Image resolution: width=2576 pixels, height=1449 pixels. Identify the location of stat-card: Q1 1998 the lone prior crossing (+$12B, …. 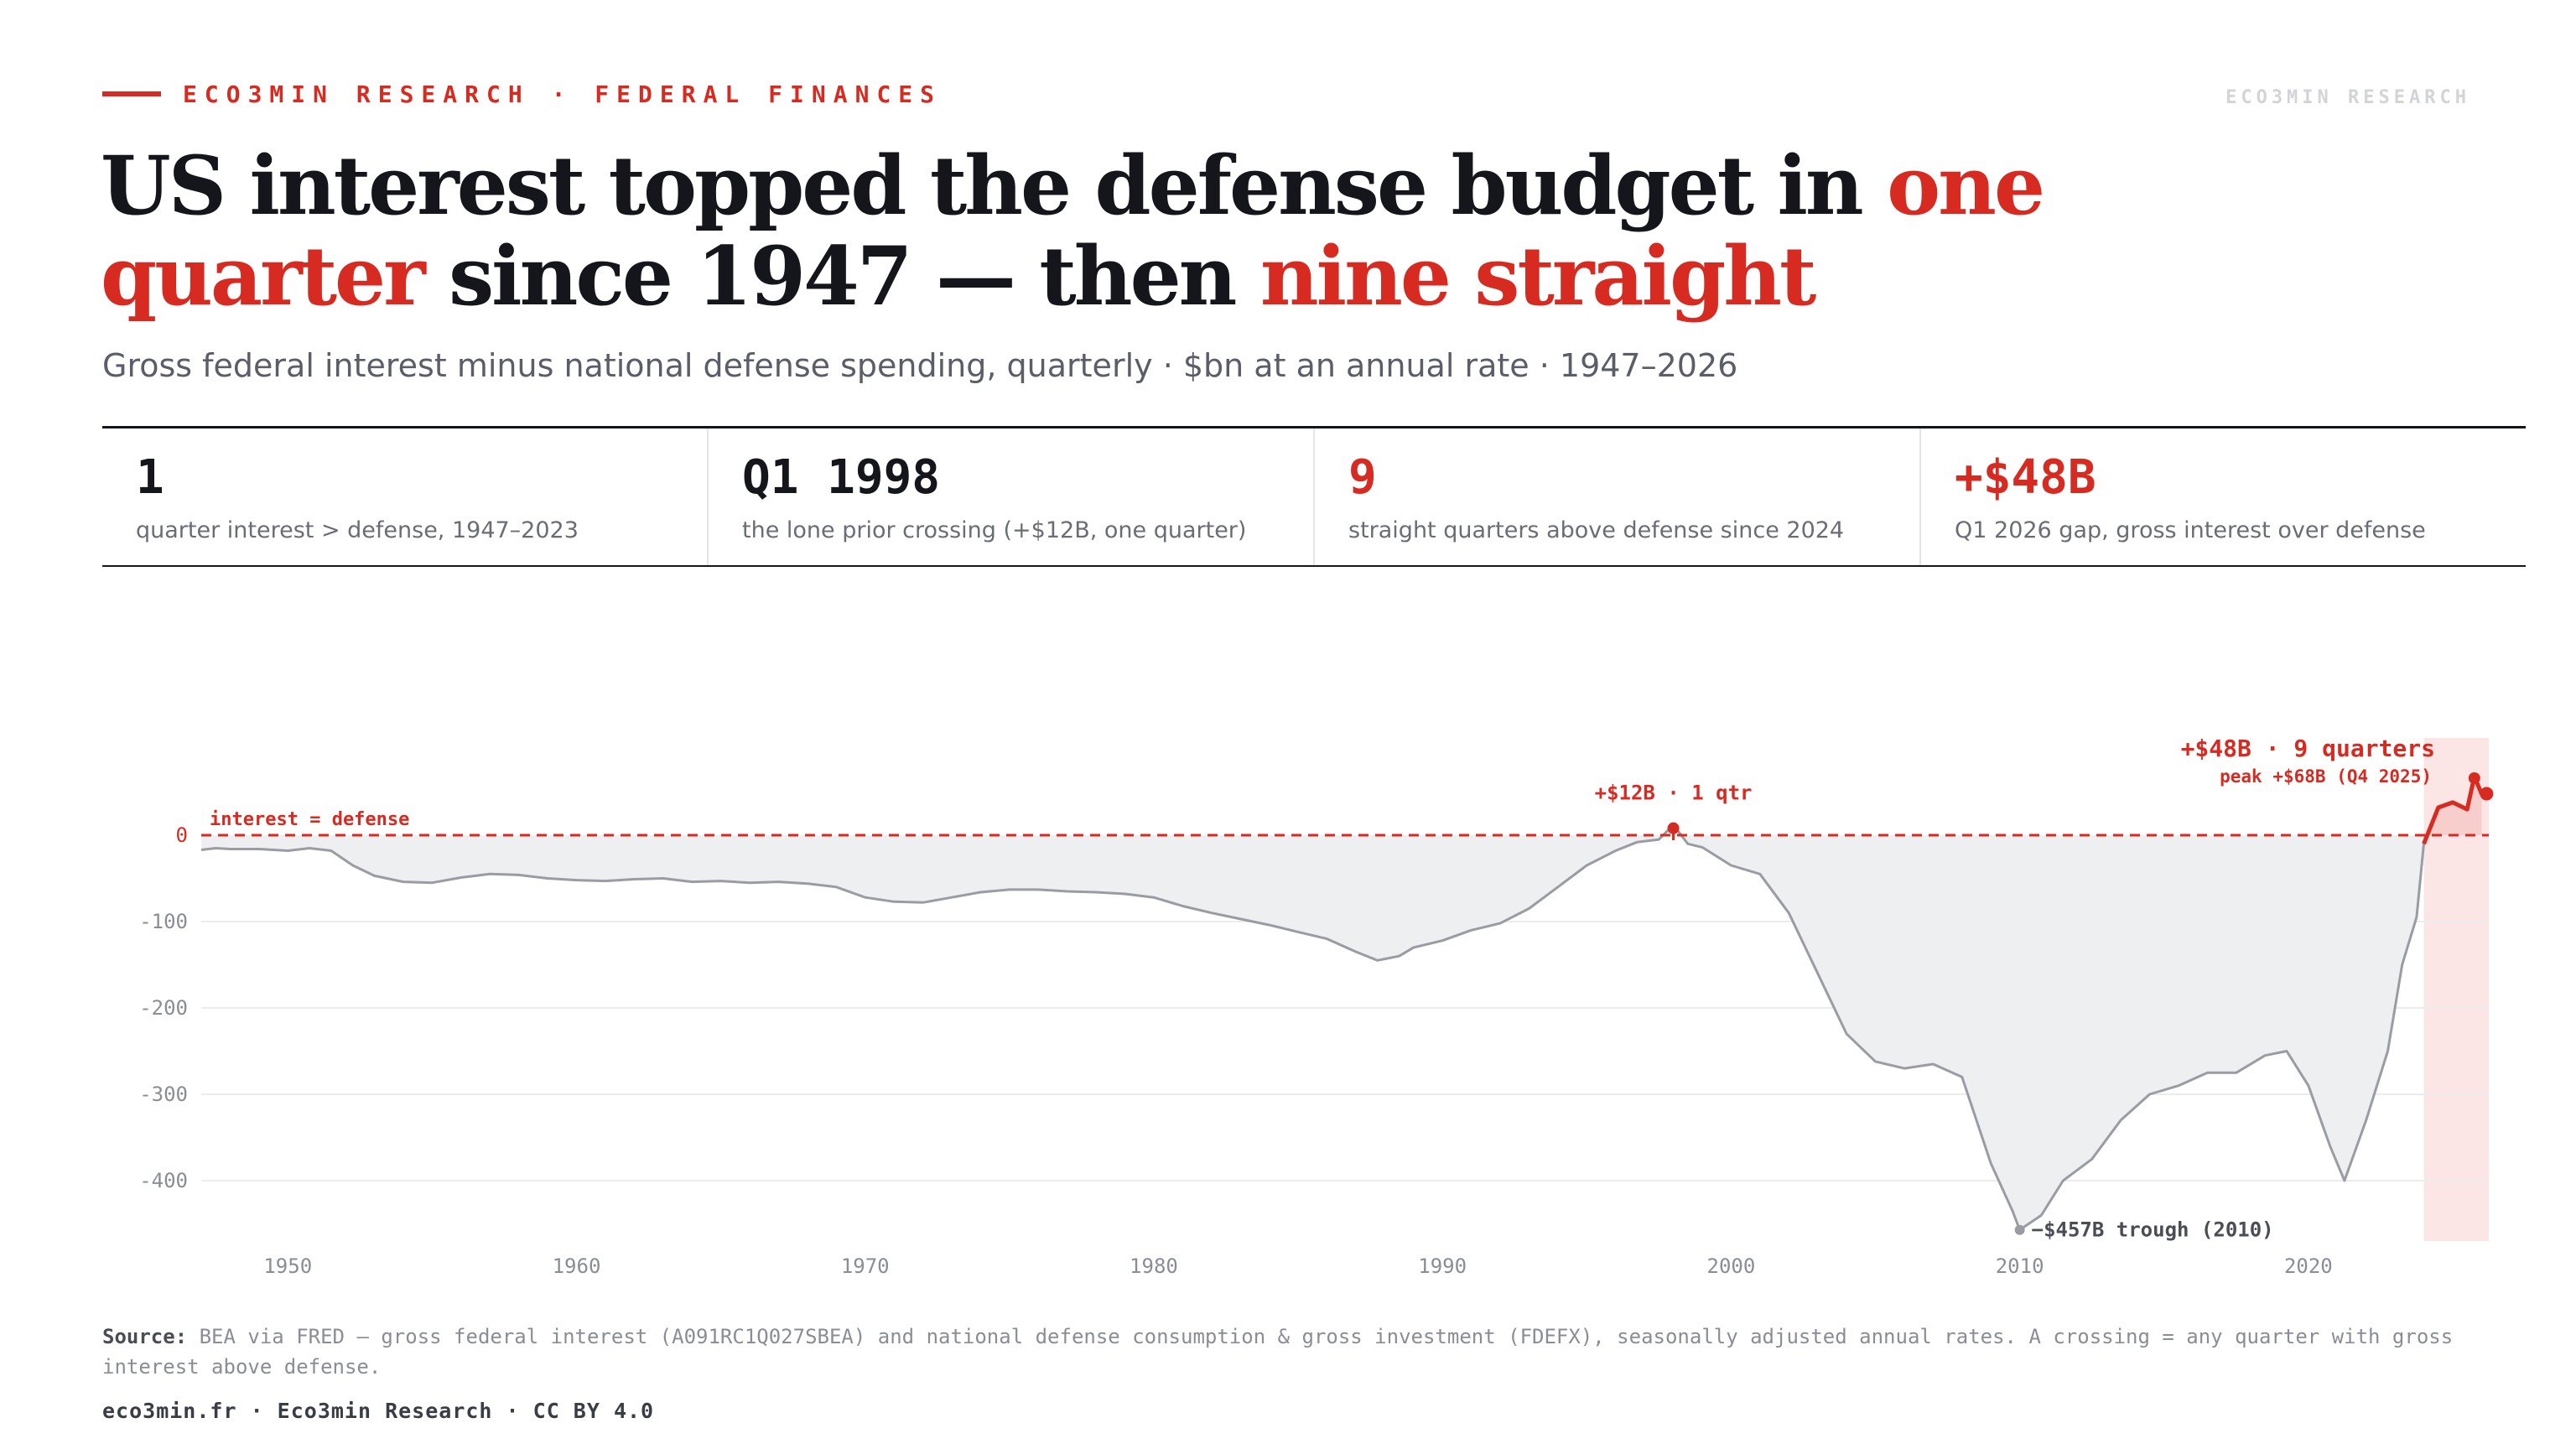
(1010, 496).